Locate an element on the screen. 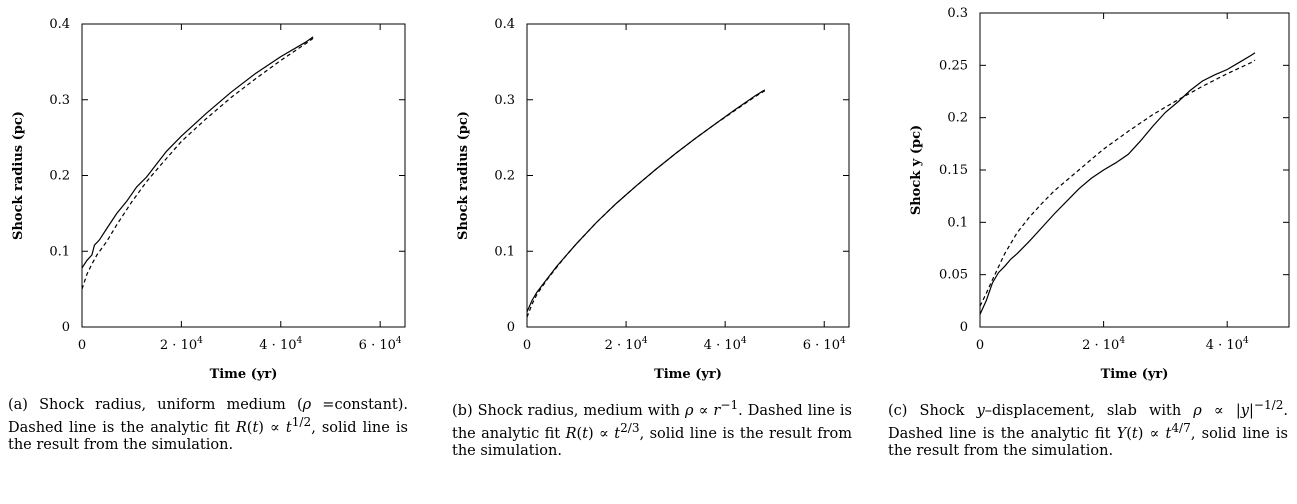 The image size is (1297, 504). y-tick-label: 0.05 is located at coordinates (953, 275).